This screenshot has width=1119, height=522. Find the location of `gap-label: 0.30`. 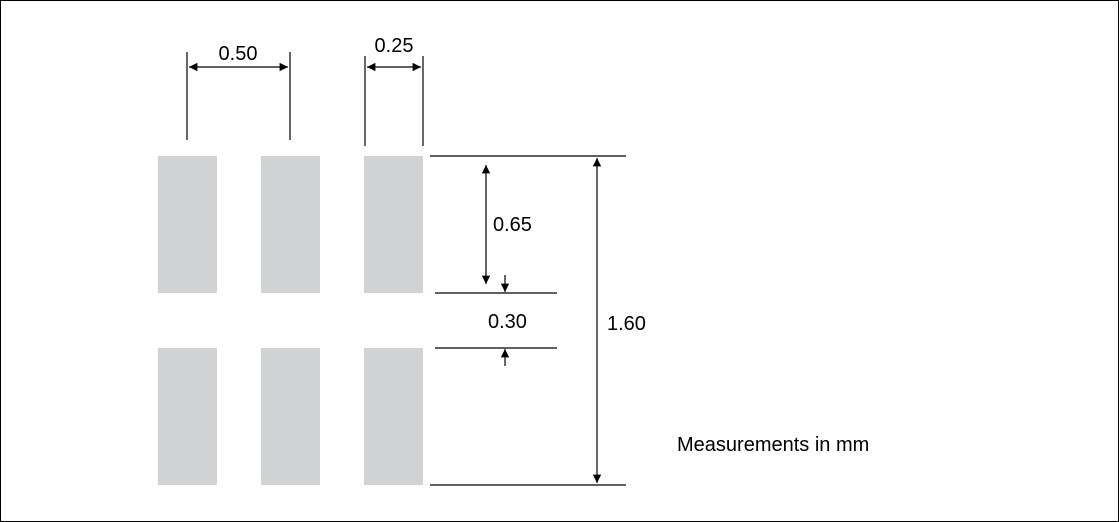

gap-label: 0.30 is located at coordinates (507, 322).